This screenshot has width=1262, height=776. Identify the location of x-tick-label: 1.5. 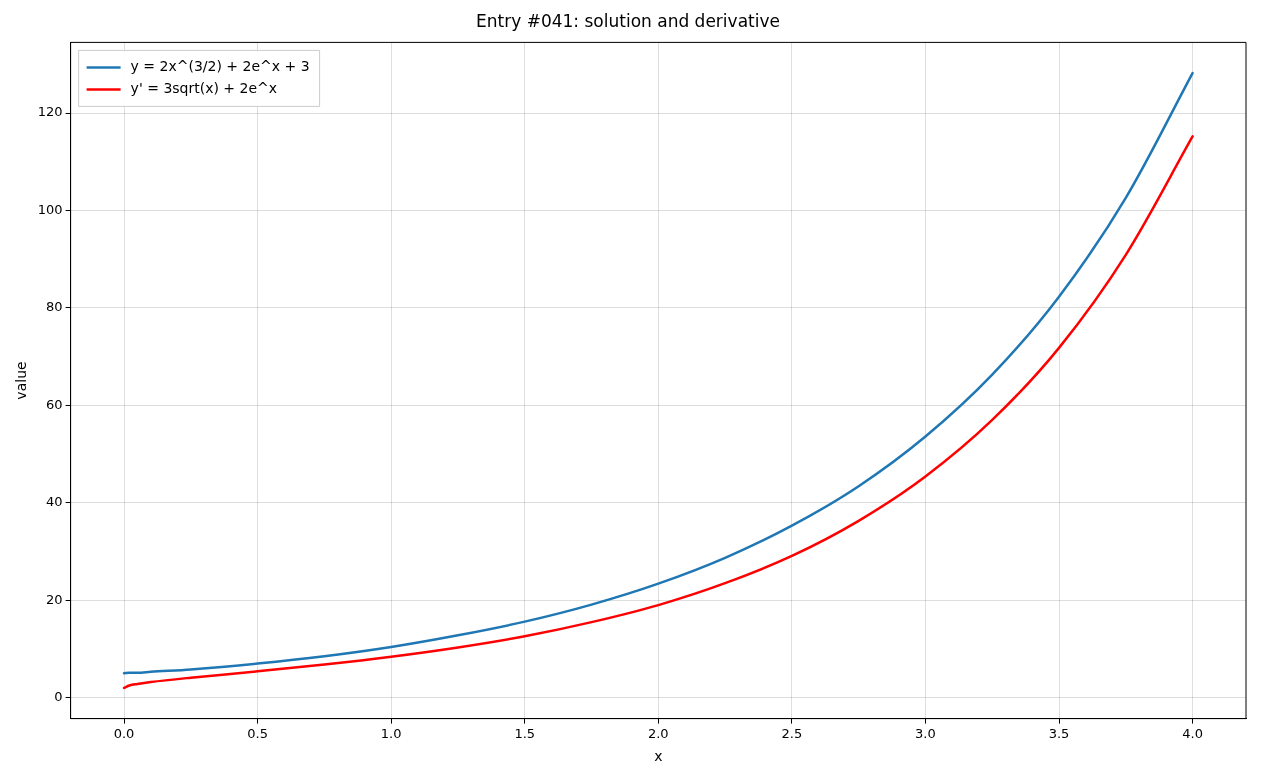
(525, 733).